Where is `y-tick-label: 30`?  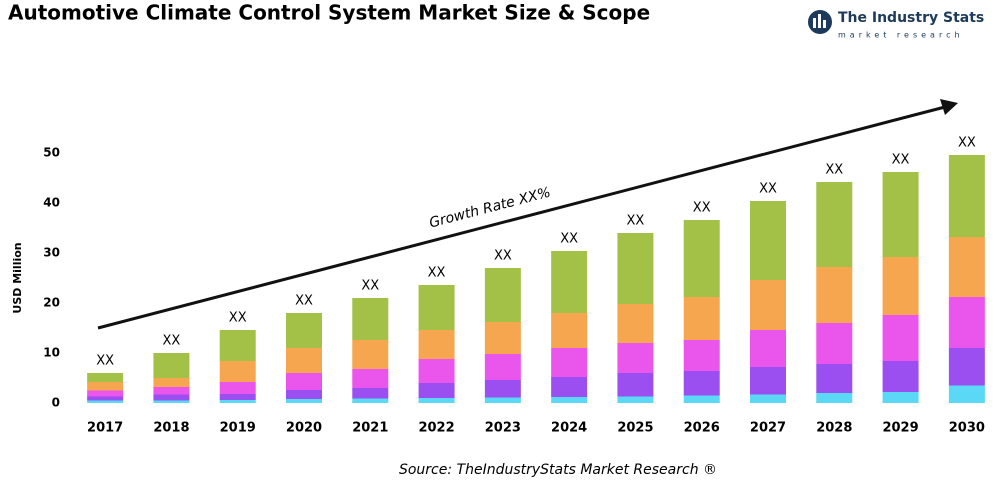 y-tick-label: 30 is located at coordinates (51, 253).